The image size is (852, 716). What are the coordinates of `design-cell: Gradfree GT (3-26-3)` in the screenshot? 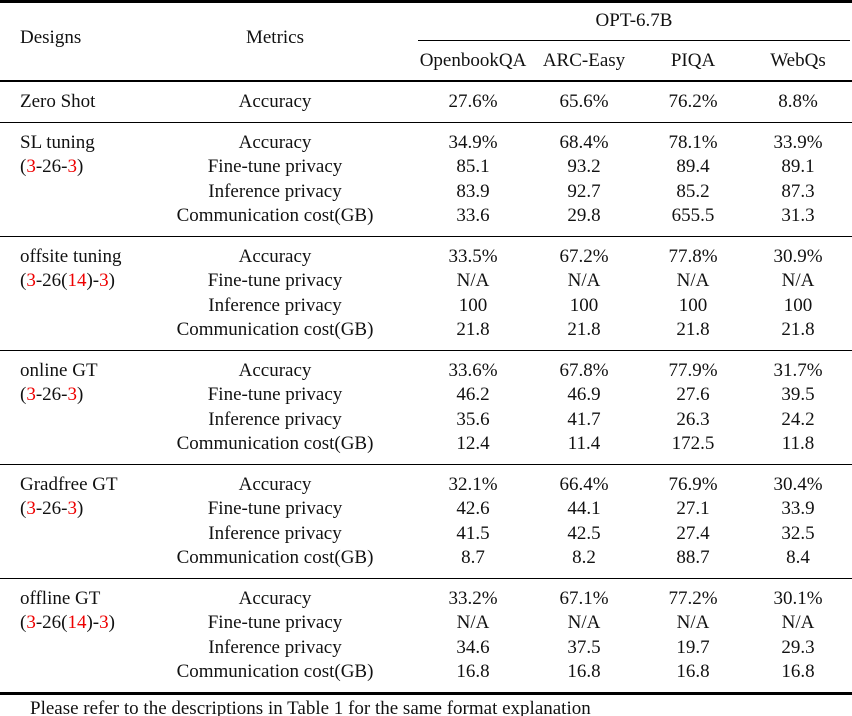 It's located at (69, 497).